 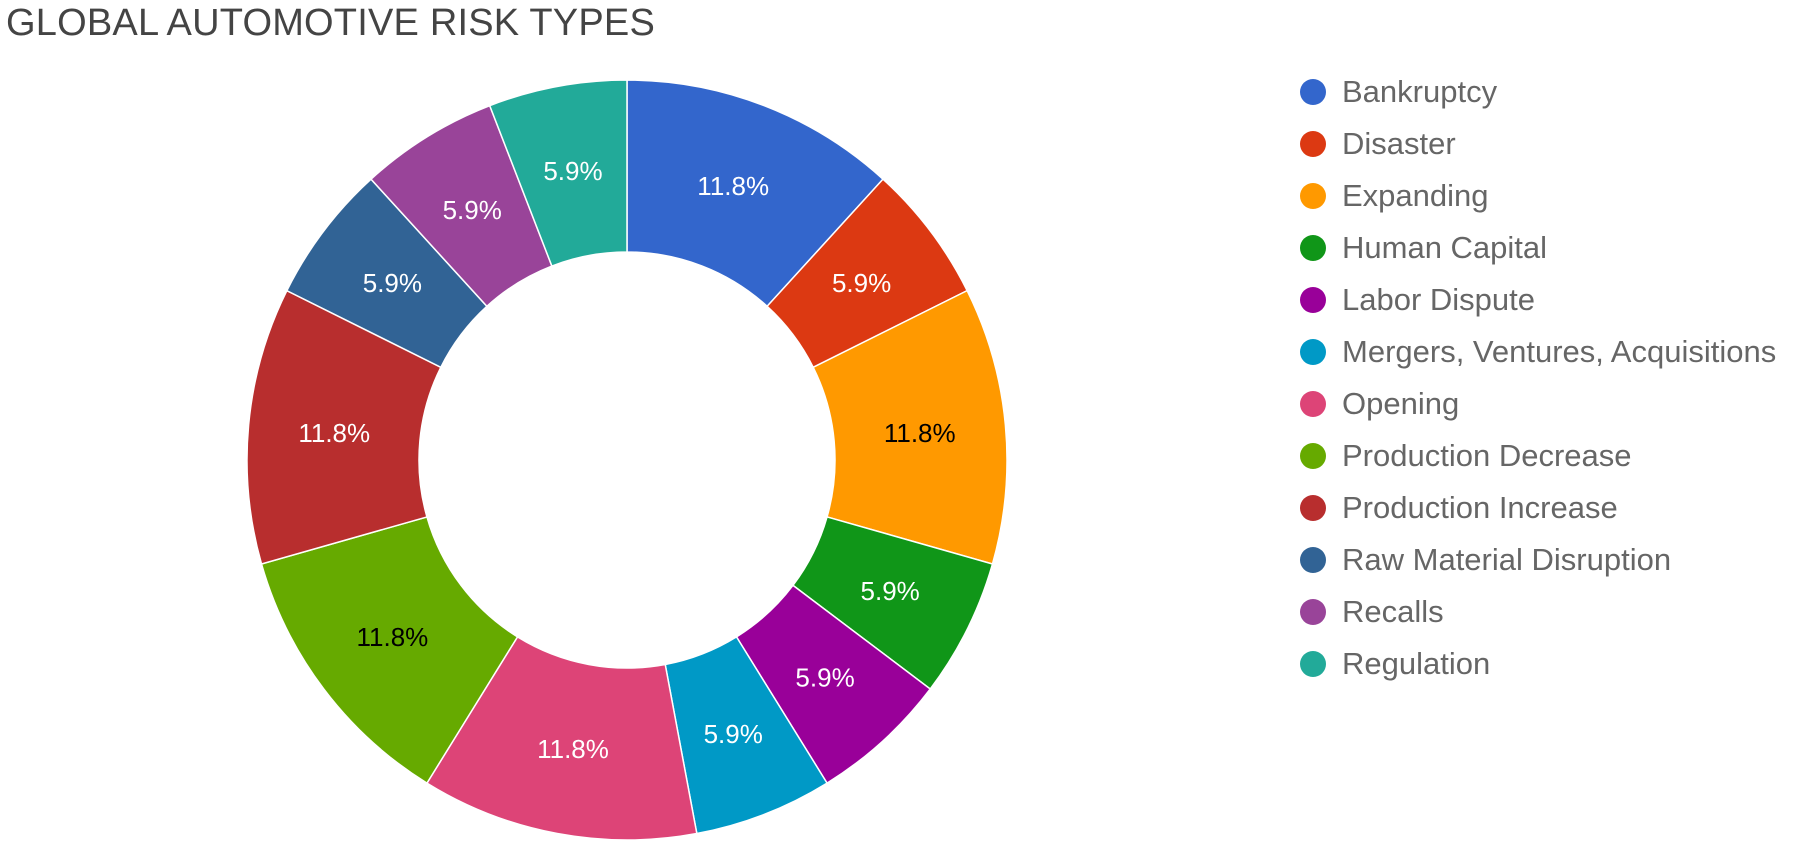 What do you see at coordinates (1401, 403) in the screenshot?
I see `legend-label: Opening` at bounding box center [1401, 403].